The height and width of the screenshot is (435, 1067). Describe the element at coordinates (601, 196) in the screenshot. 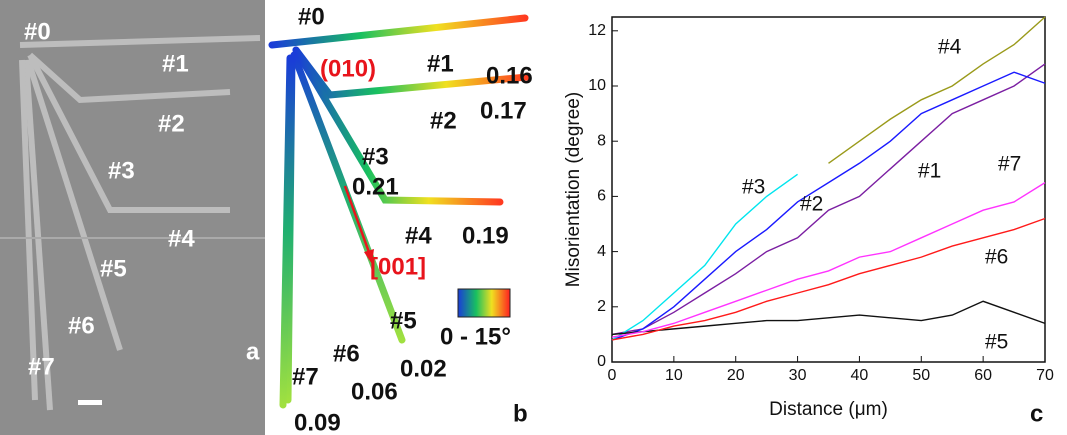

I see `y-tick-label: 6` at that location.